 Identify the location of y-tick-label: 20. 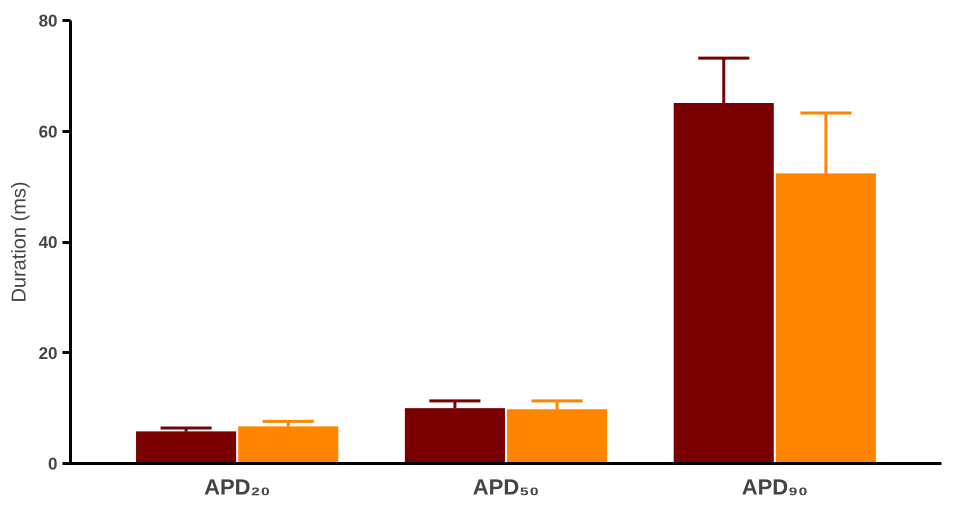
(48, 353).